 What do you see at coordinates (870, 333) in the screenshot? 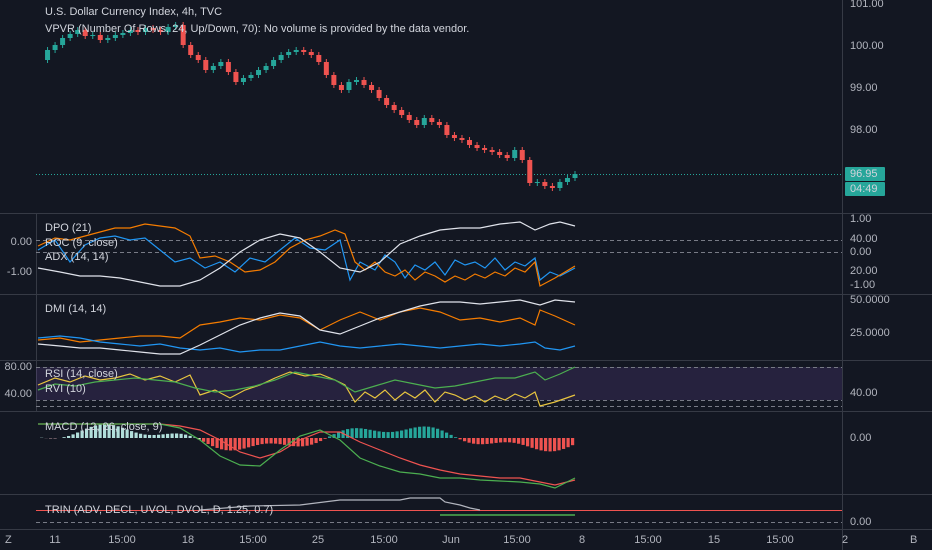
I see `right-tick-label: 25.0000` at bounding box center [870, 333].